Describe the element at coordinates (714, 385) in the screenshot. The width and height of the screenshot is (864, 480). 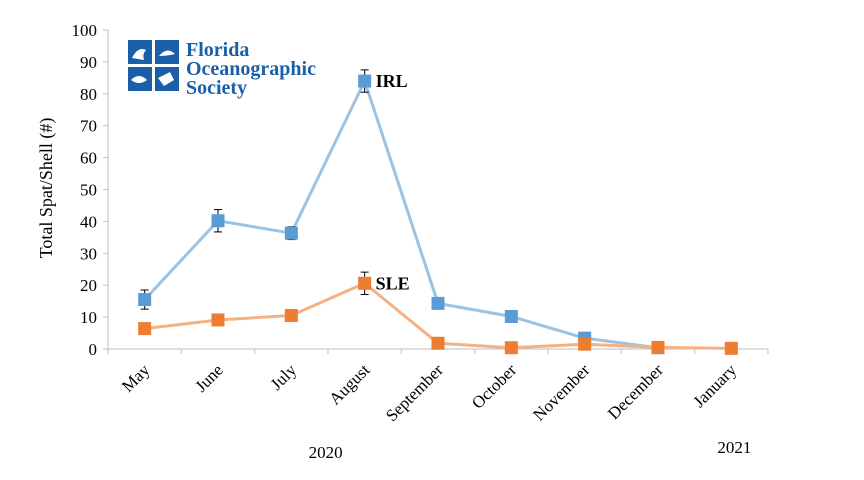
I see `x-tick-label: January` at that location.